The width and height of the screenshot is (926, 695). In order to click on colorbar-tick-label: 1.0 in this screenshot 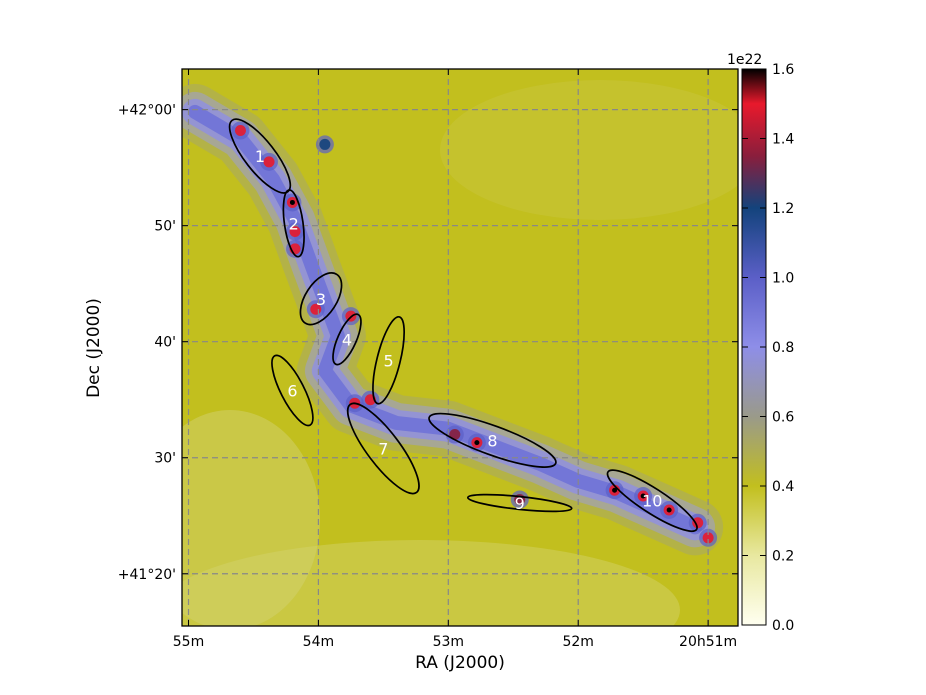, I will do `click(783, 279)`.